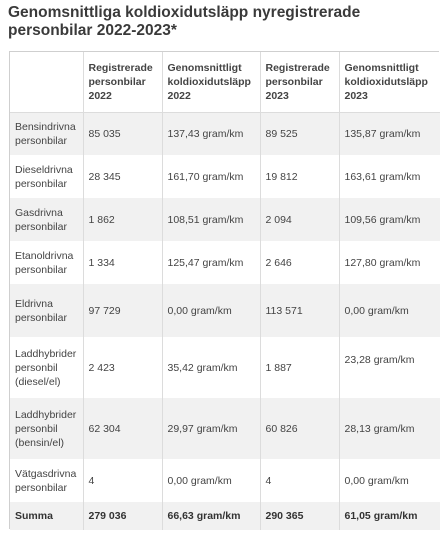  Describe the element at coordinates (300, 516) in the screenshot. I see `total-cell: 290 365` at that location.